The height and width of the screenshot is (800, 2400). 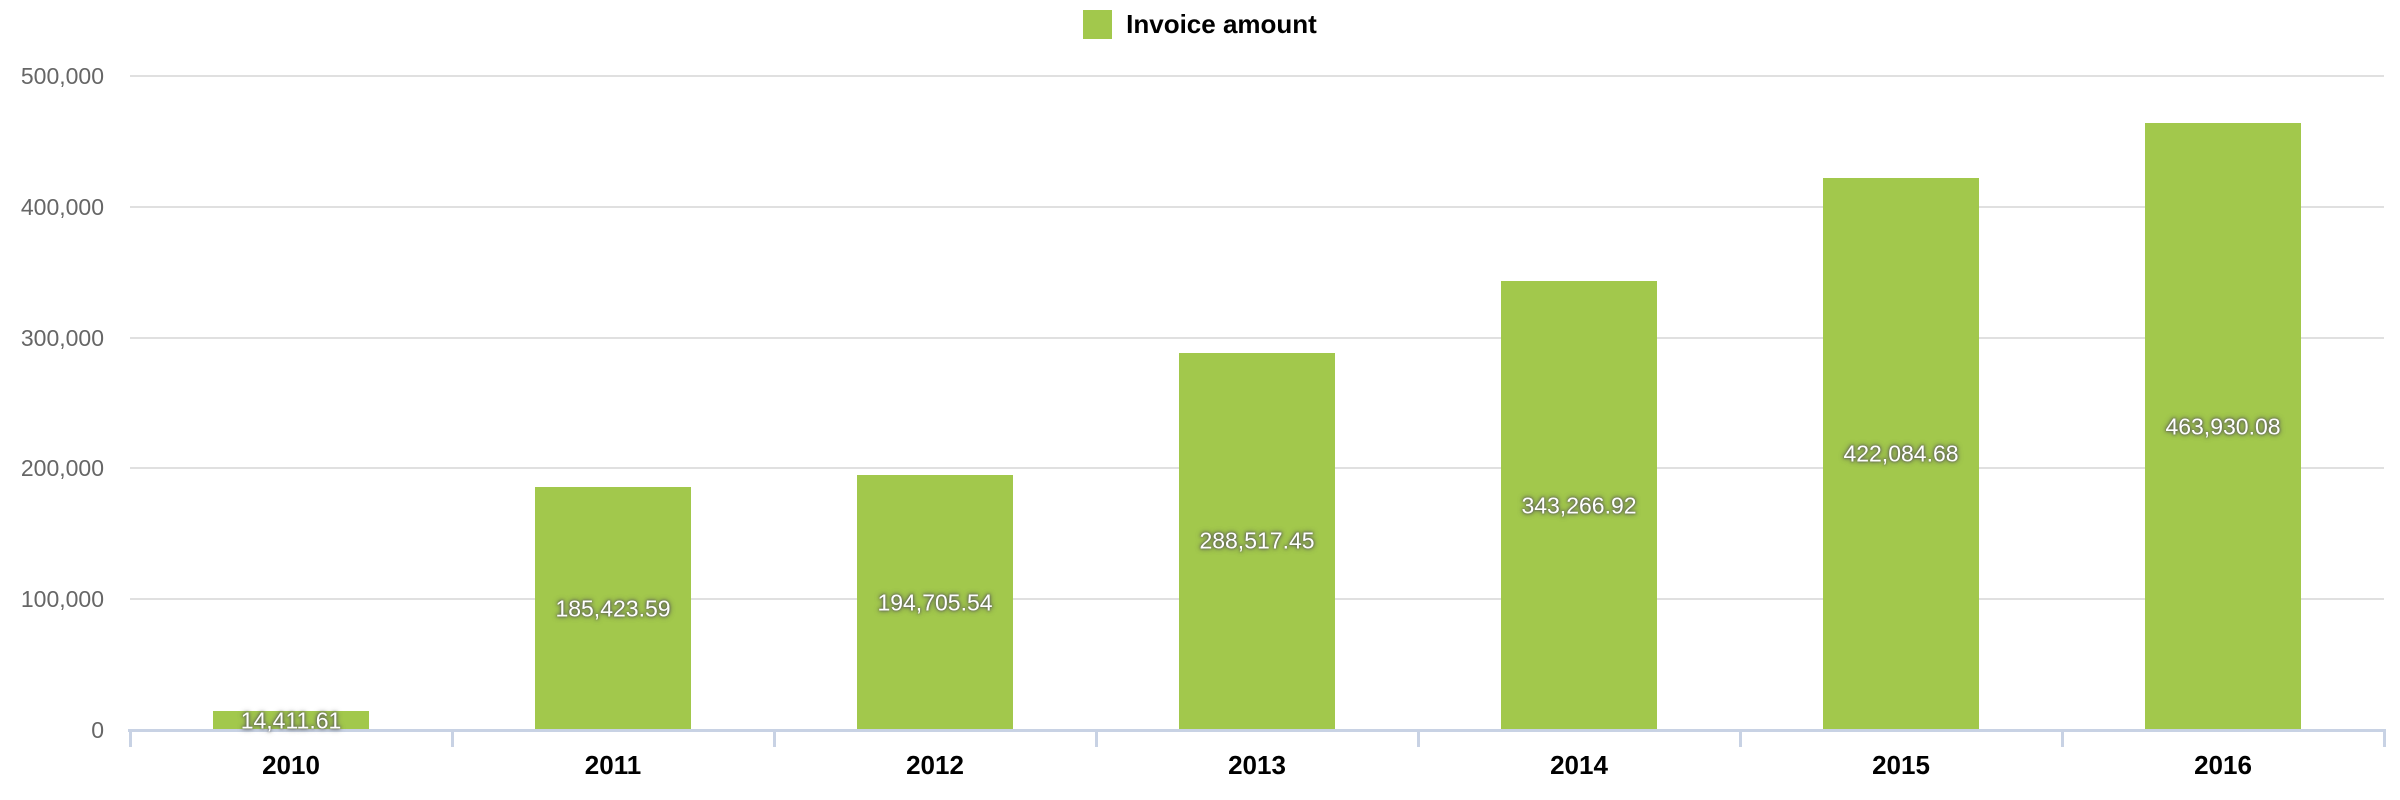 I want to click on x-tick-label-2016: 2016, so click(x=2223, y=765).